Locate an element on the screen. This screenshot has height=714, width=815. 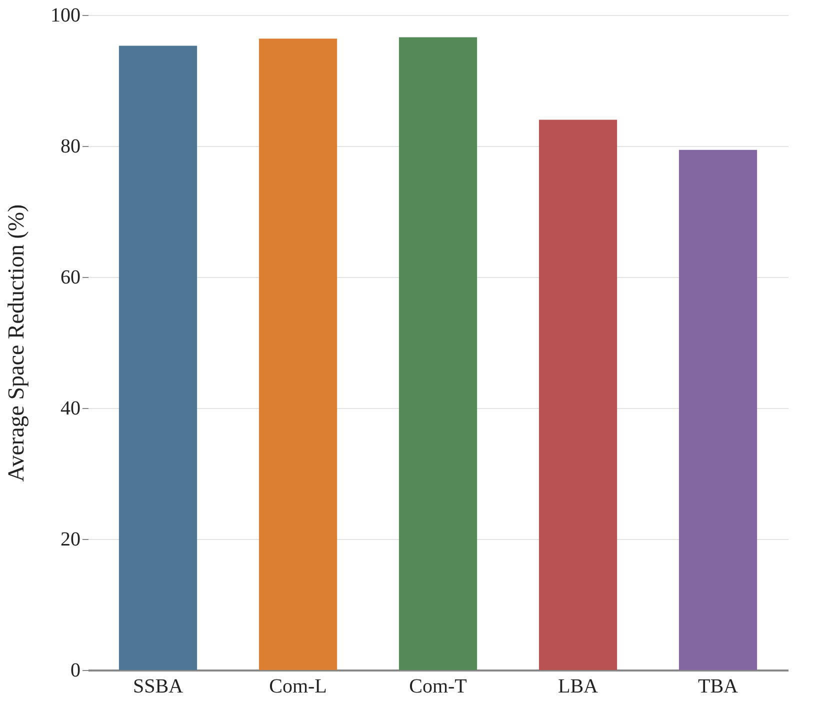
x-tick-label: Com-L is located at coordinates (298, 687).